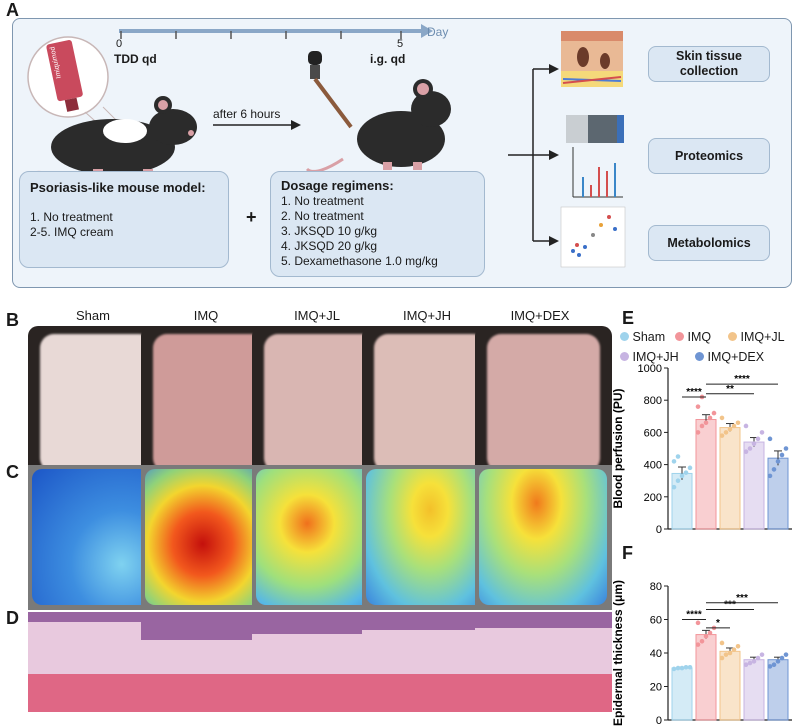 The image size is (800, 726). What do you see at coordinates (618, 653) in the screenshot?
I see `y-axis-label: Epidermal thickness (μm)` at bounding box center [618, 653].